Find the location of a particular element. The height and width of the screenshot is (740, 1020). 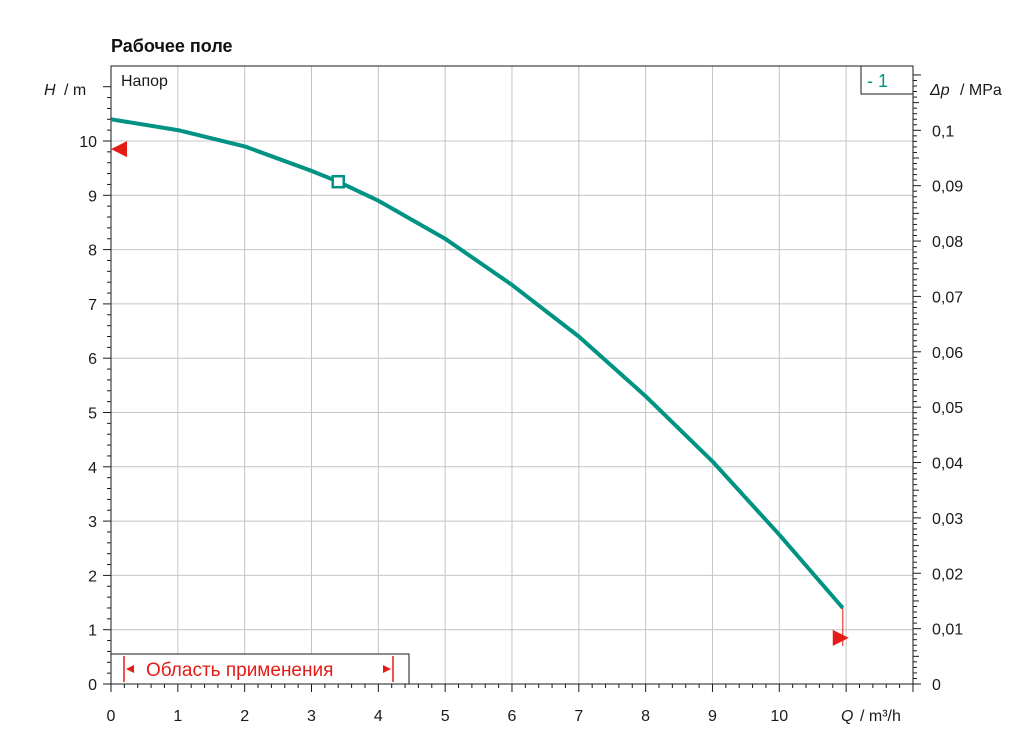

right-axis-unit: / MPa is located at coordinates (981, 90).